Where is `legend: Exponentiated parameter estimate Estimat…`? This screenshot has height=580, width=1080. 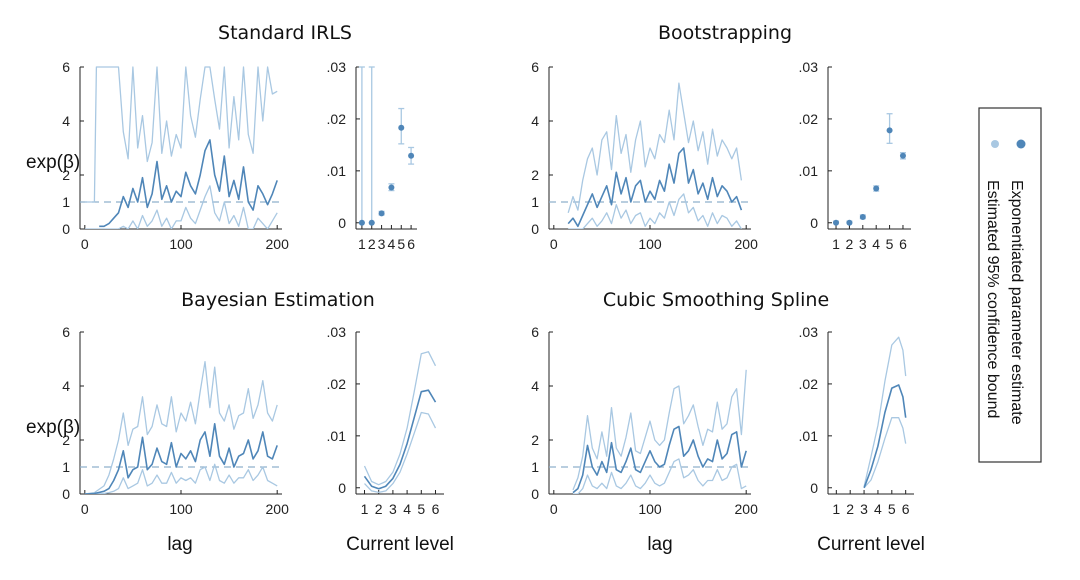
legend: Exponentiated parameter estimate Estimat… is located at coordinates (1010, 285).